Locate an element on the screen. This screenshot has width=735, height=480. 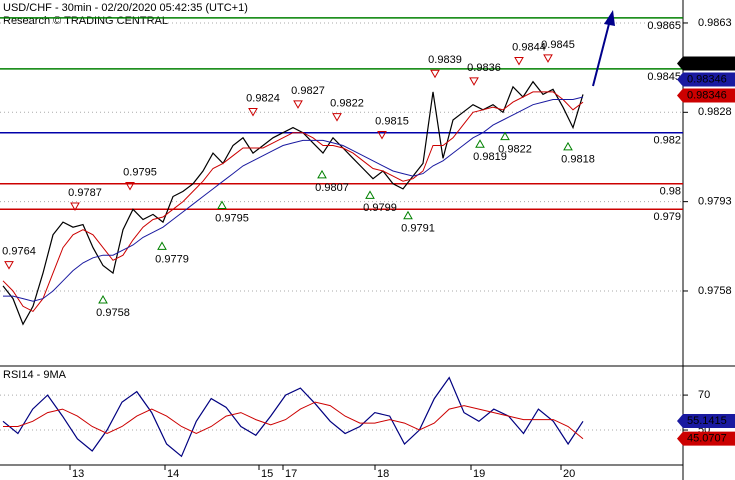
chart-subtitle: Research © TRADING CENTRAL is located at coordinates (85, 21).